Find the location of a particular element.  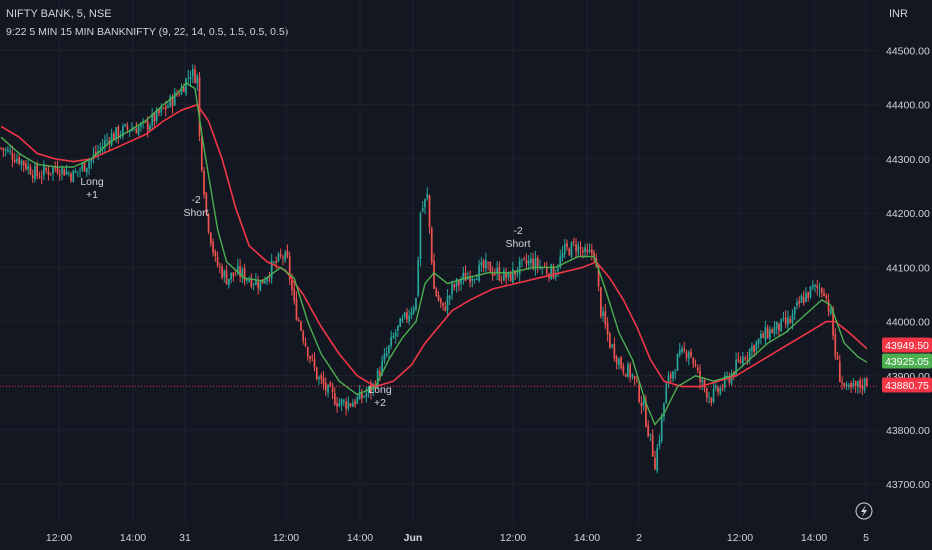

time-tick-label: 12:00 is located at coordinates (513, 538).